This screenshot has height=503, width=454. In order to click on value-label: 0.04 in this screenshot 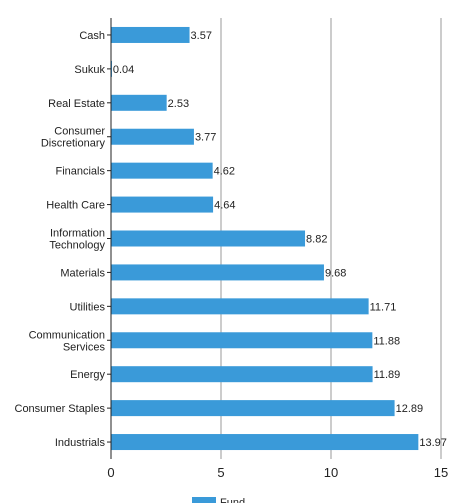, I will do `click(123, 70)`.